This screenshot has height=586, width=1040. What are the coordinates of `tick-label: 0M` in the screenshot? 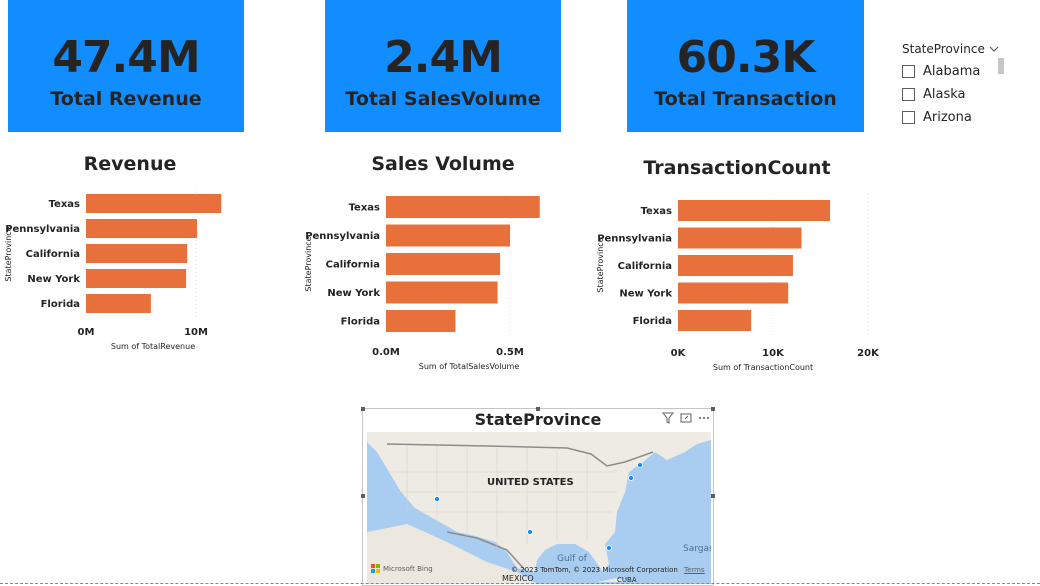 It's located at (86, 332).